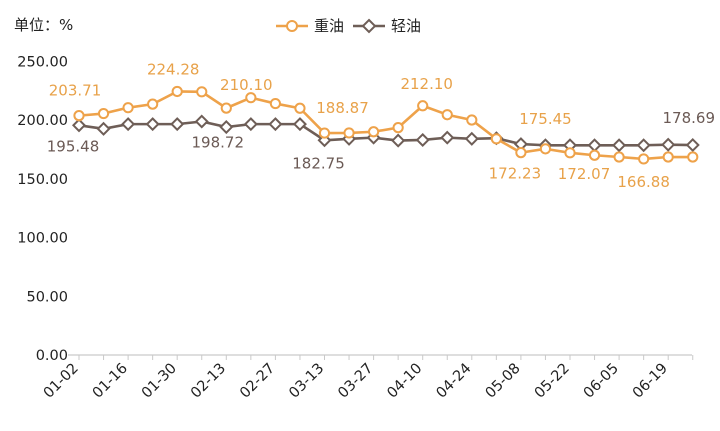  What do you see at coordinates (159, 381) in the screenshot?
I see `x-tick-label: 01-30` at bounding box center [159, 381].